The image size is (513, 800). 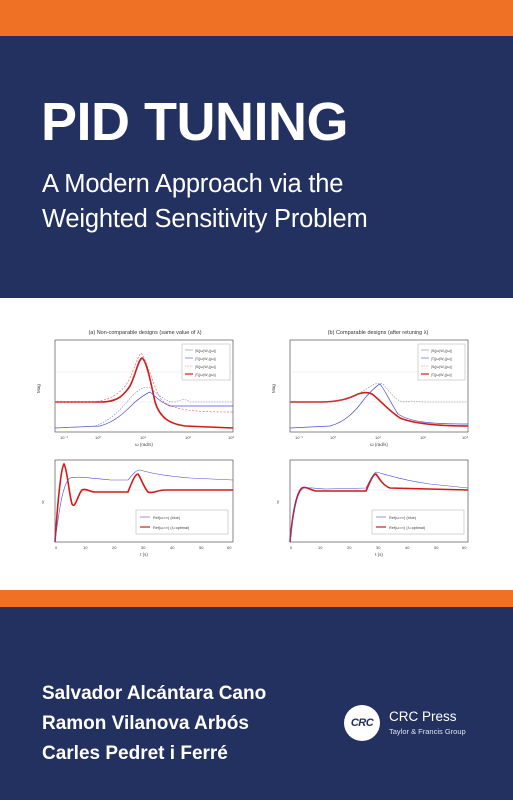 What do you see at coordinates (154, 693) in the screenshot?
I see `author-1: Salvador Alcántara Cano` at bounding box center [154, 693].